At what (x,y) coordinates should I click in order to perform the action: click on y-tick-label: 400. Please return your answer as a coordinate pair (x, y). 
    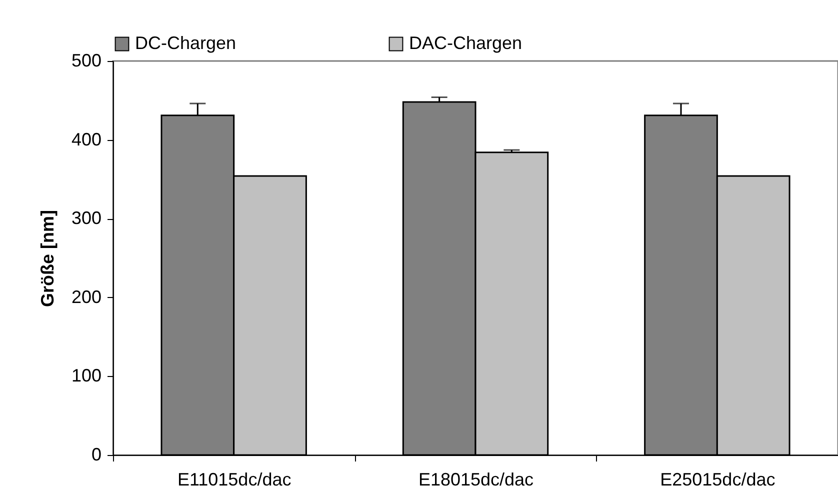
    Looking at the image, I should click on (86, 139).